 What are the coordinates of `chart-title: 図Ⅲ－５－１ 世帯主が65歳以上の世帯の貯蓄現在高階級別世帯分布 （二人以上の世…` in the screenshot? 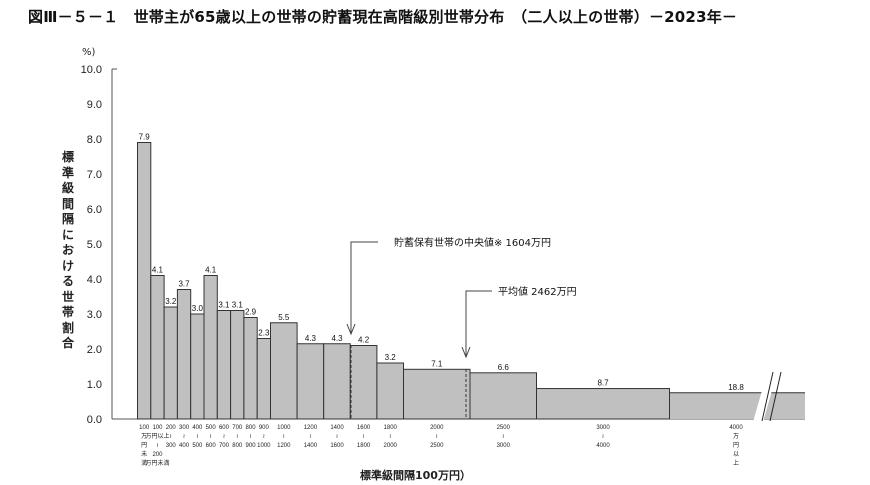 It's located at (383, 17).